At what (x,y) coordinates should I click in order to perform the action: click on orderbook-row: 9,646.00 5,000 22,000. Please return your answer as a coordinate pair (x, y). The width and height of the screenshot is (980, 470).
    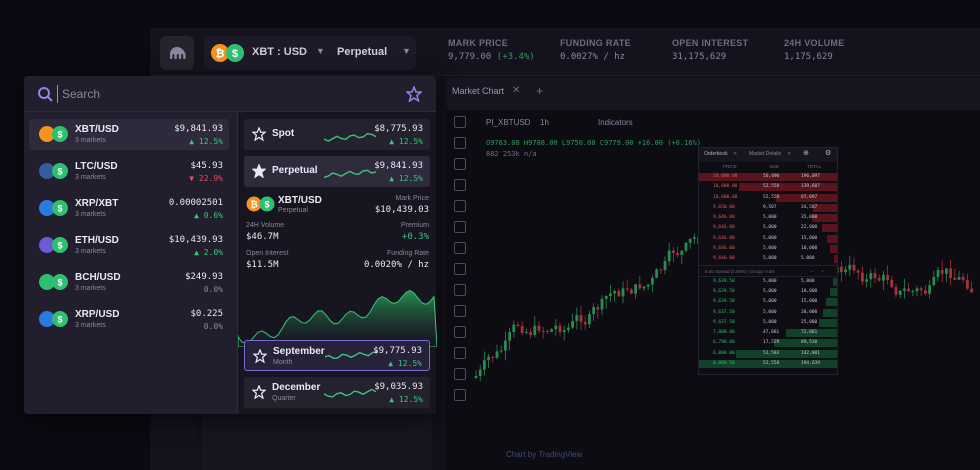
    Looking at the image, I should click on (768, 228).